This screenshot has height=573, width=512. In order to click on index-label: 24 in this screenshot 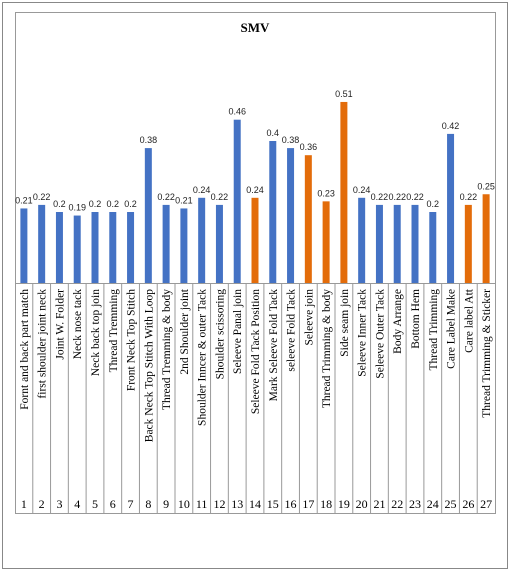, I will do `click(433, 504)`.